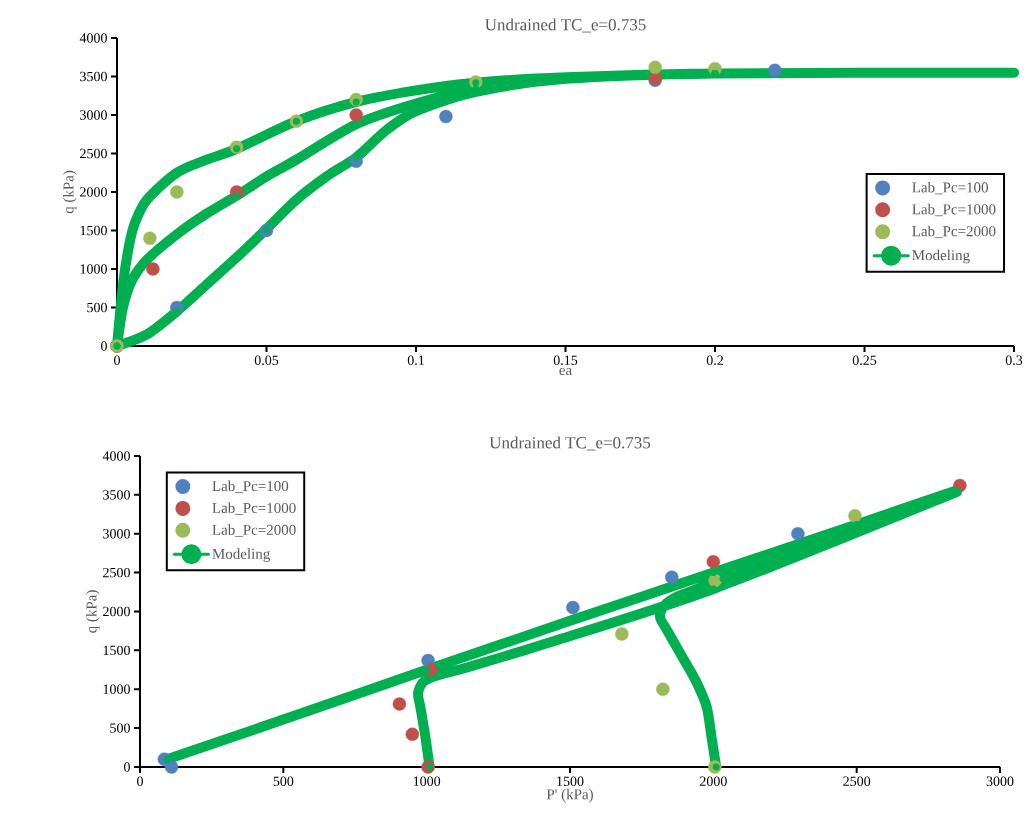  What do you see at coordinates (565, 371) in the screenshot?
I see `x-axis-title: ea` at bounding box center [565, 371].